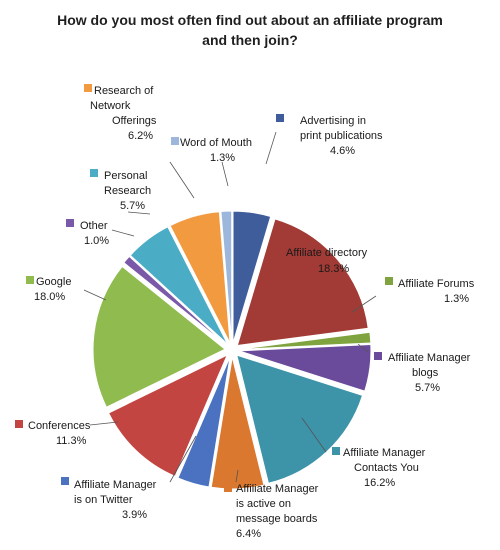 The width and height of the screenshot is (500, 550). What do you see at coordinates (436, 284) in the screenshot?
I see `slice-category-label: Affiliate Forums` at bounding box center [436, 284].